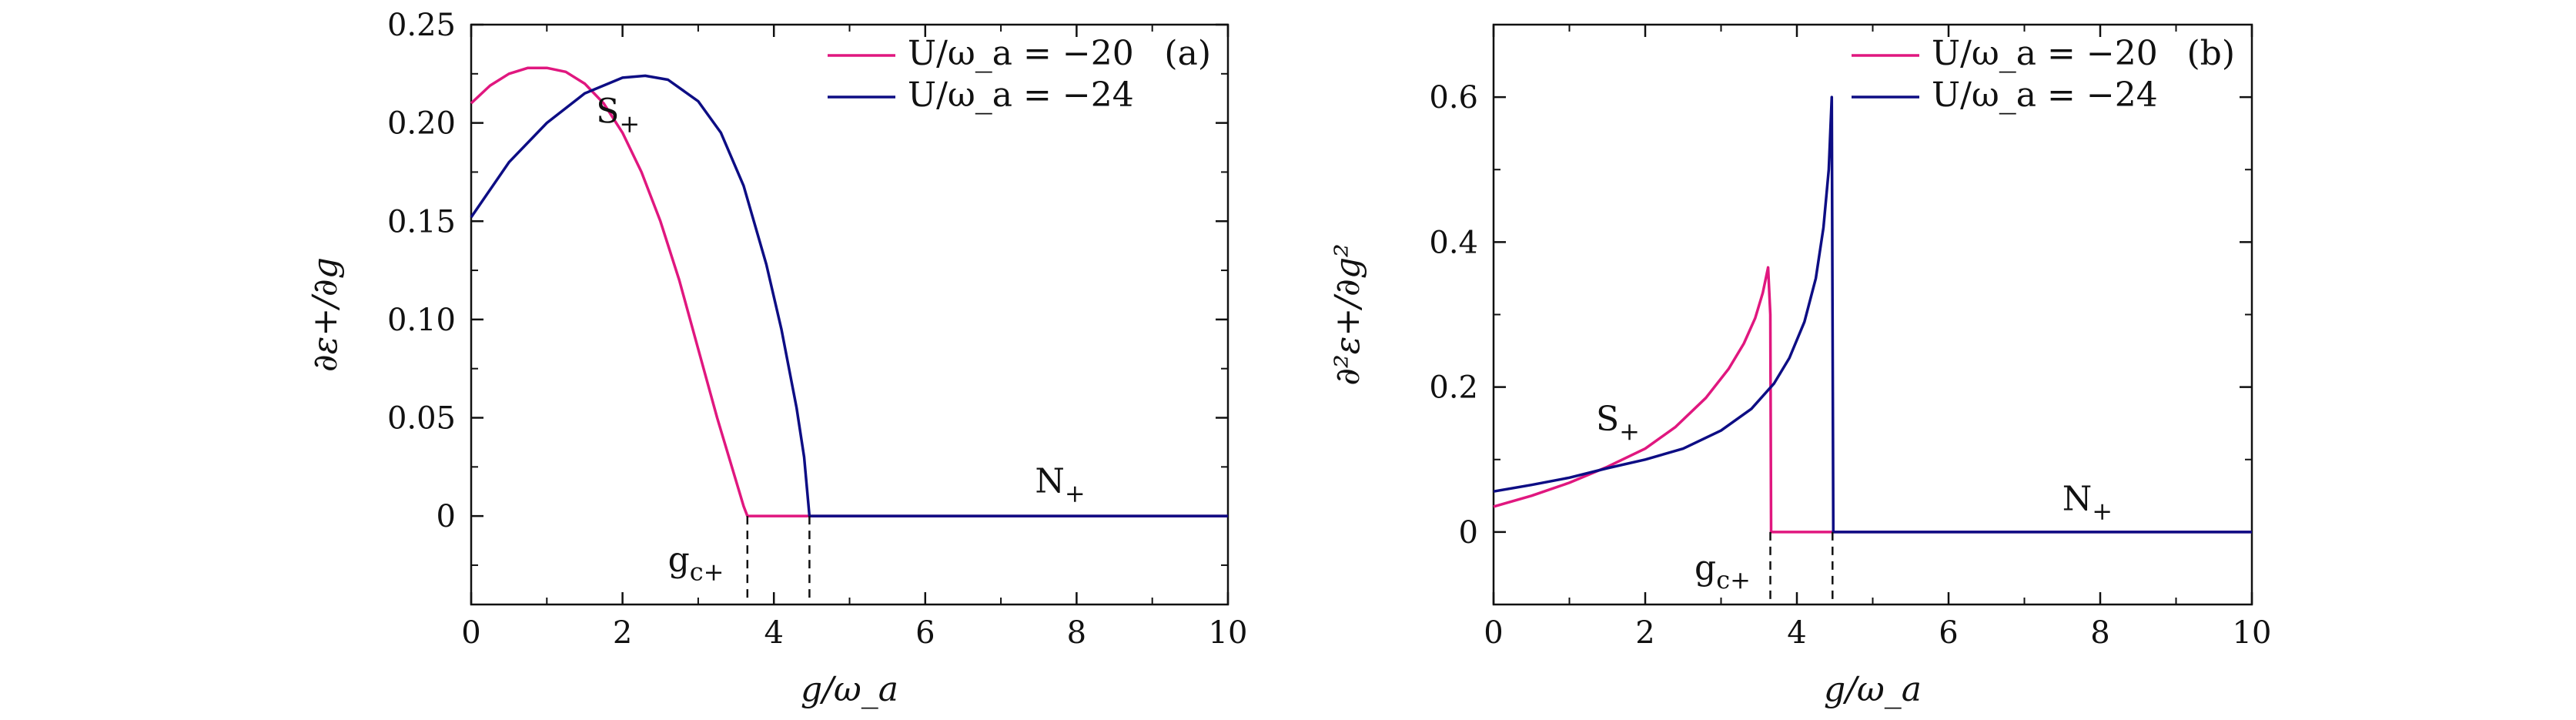 The width and height of the screenshot is (2576, 720). Describe the element at coordinates (422, 124) in the screenshot. I see `y-tick-label: 0.20` at that location.